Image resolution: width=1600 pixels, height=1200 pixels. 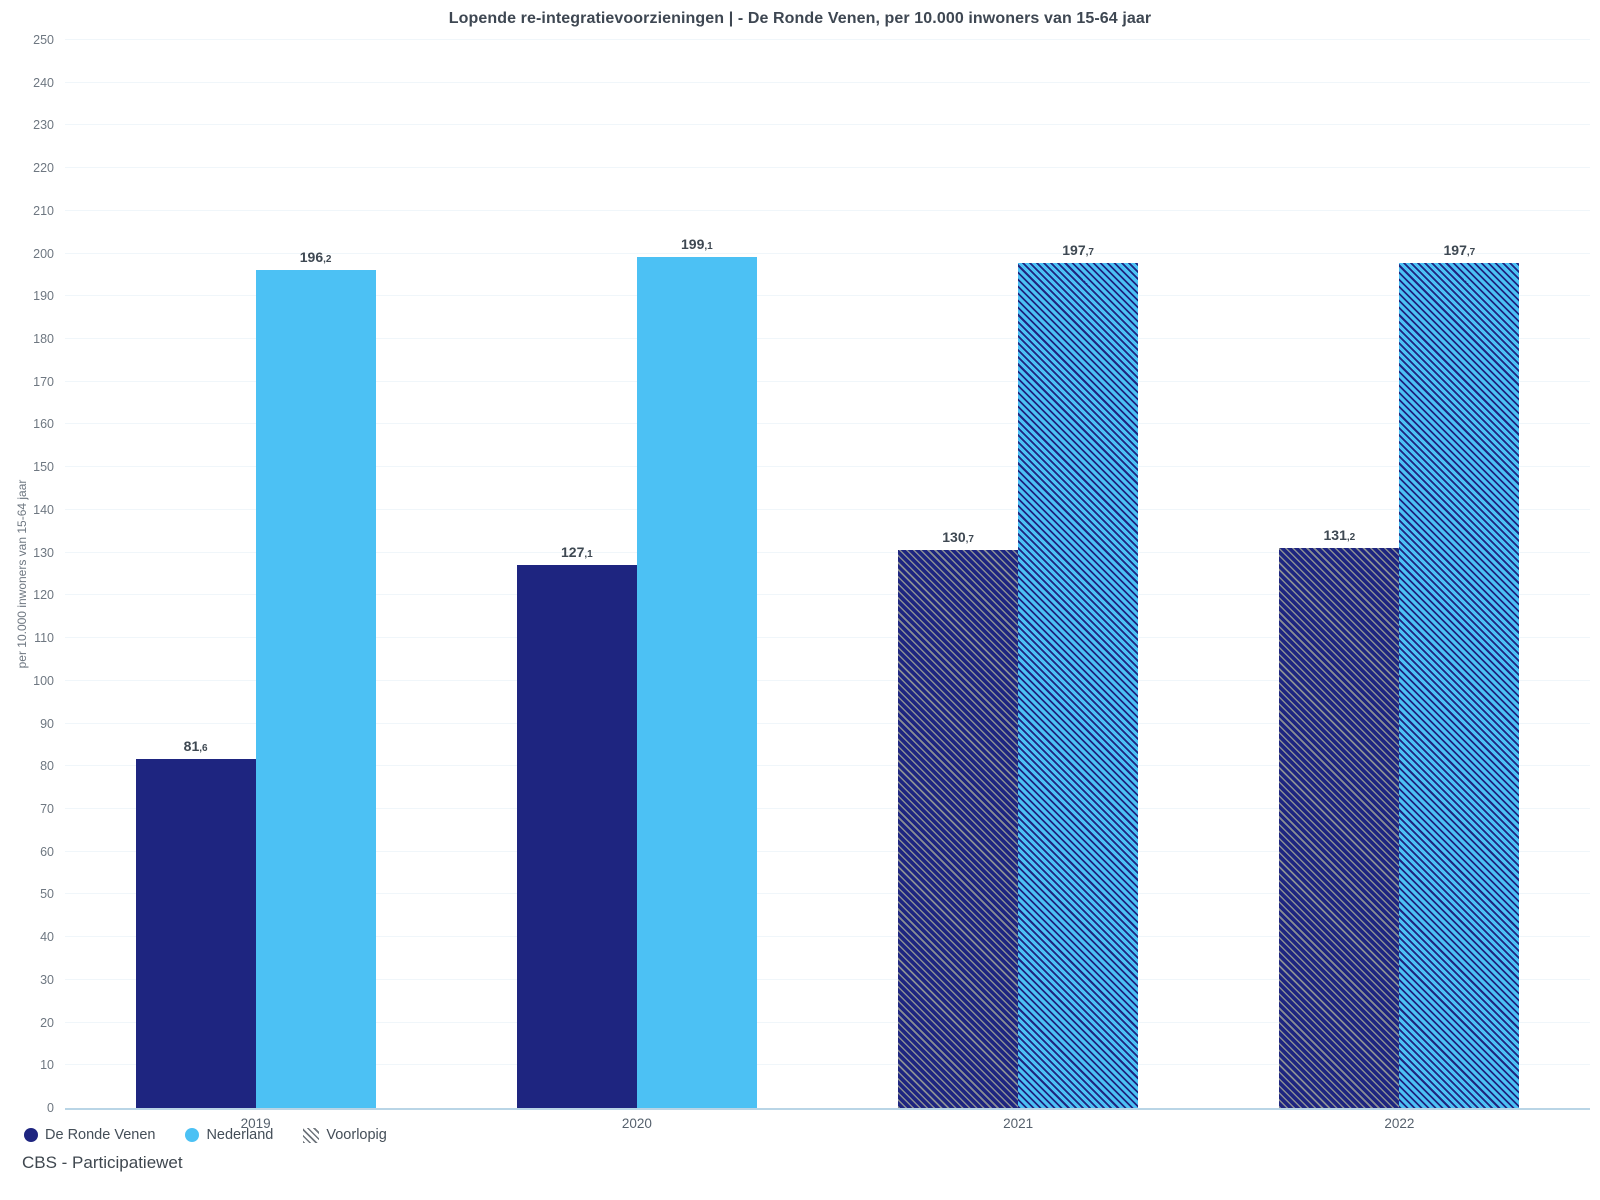 I want to click on y-tick-label: 0, so click(x=50, y=1108).